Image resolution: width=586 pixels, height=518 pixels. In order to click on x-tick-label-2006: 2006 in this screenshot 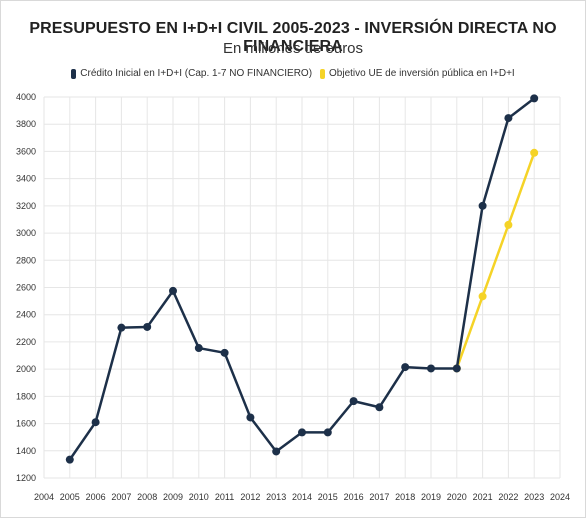, I will do `click(96, 497)`.